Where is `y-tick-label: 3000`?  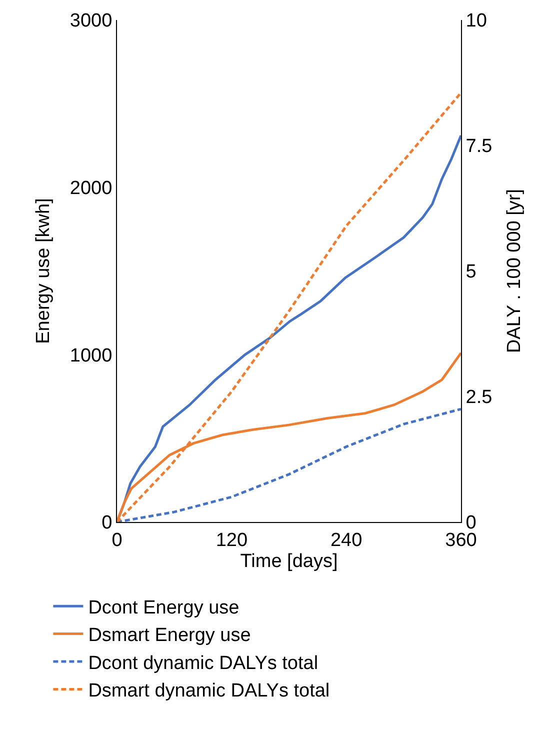
y-tick-label: 3000 is located at coordinates (91, 21).